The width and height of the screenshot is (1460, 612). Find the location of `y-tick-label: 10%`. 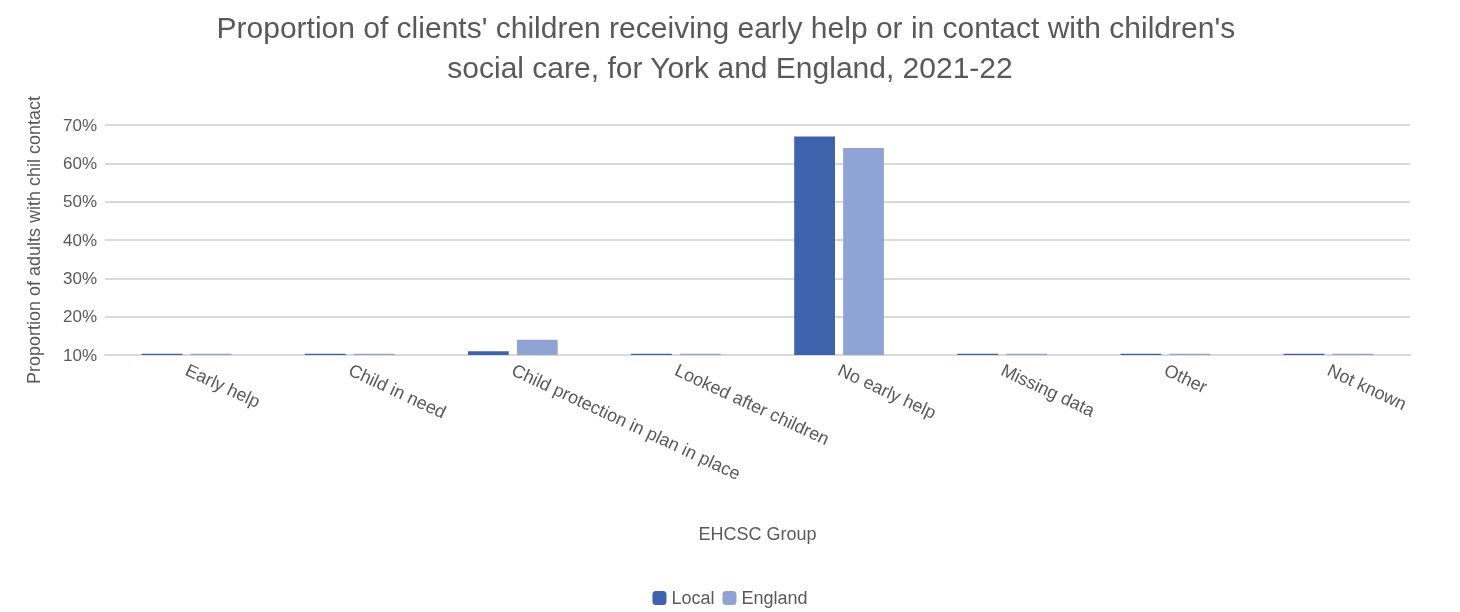

y-tick-label: 10% is located at coordinates (79, 355).